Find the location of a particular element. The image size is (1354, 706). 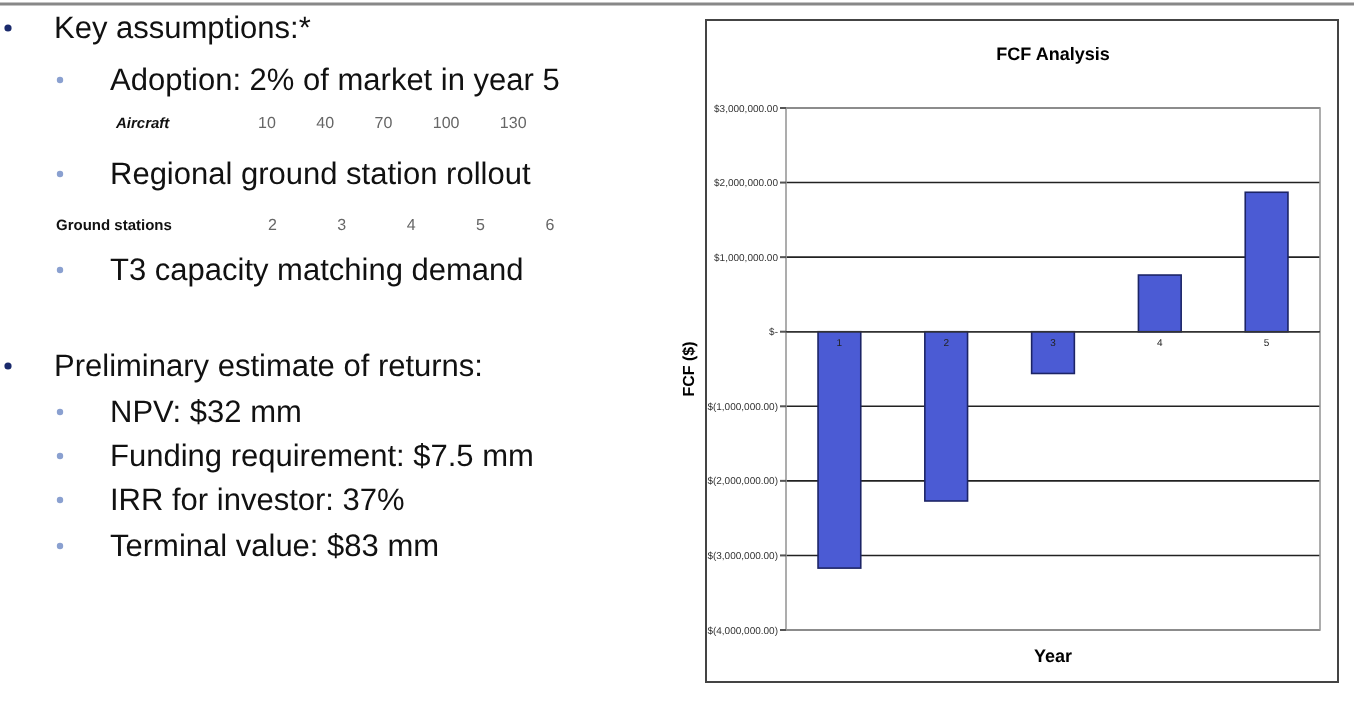

text: Adoption: 2% of market in year 5 is located at coordinates (335, 81).